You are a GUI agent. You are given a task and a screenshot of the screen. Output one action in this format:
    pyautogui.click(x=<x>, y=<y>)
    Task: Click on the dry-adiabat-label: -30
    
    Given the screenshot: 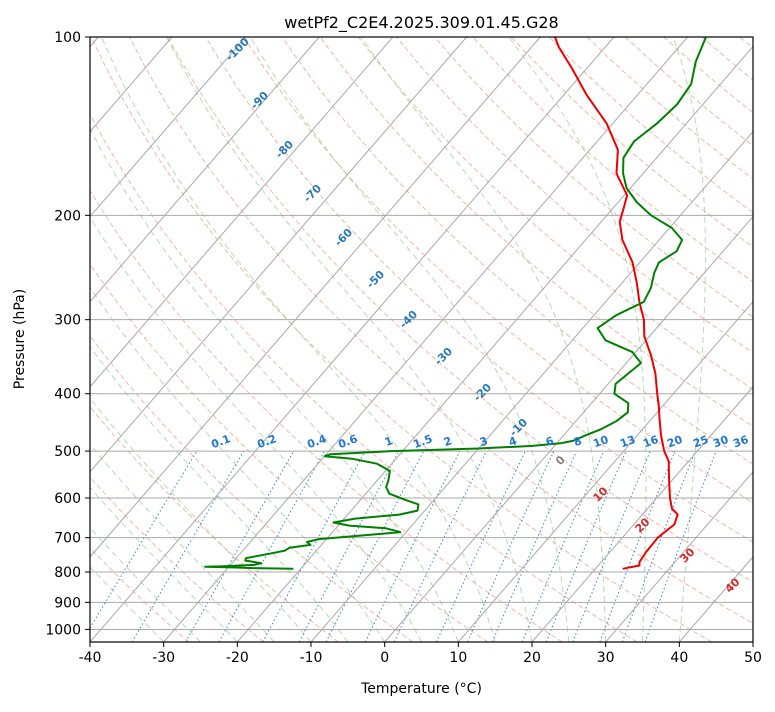 What is the action you would take?
    pyautogui.click(x=443, y=356)
    